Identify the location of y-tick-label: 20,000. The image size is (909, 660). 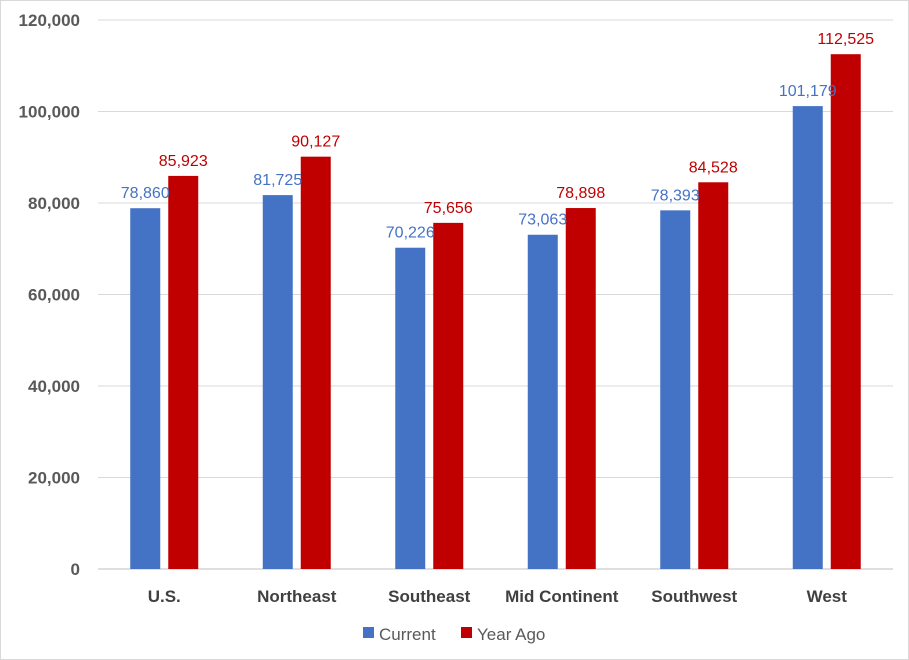
(54, 478).